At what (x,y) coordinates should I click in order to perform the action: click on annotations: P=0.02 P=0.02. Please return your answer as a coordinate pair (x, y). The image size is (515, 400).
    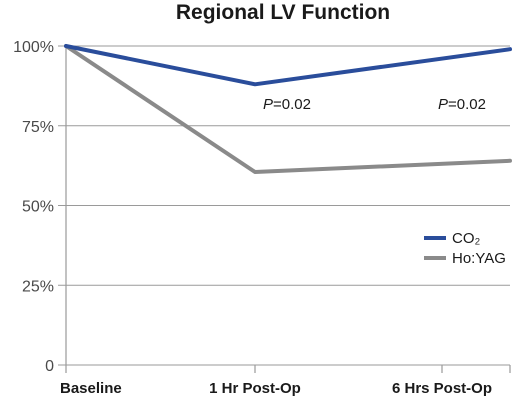
    Looking at the image, I should click on (374, 104).